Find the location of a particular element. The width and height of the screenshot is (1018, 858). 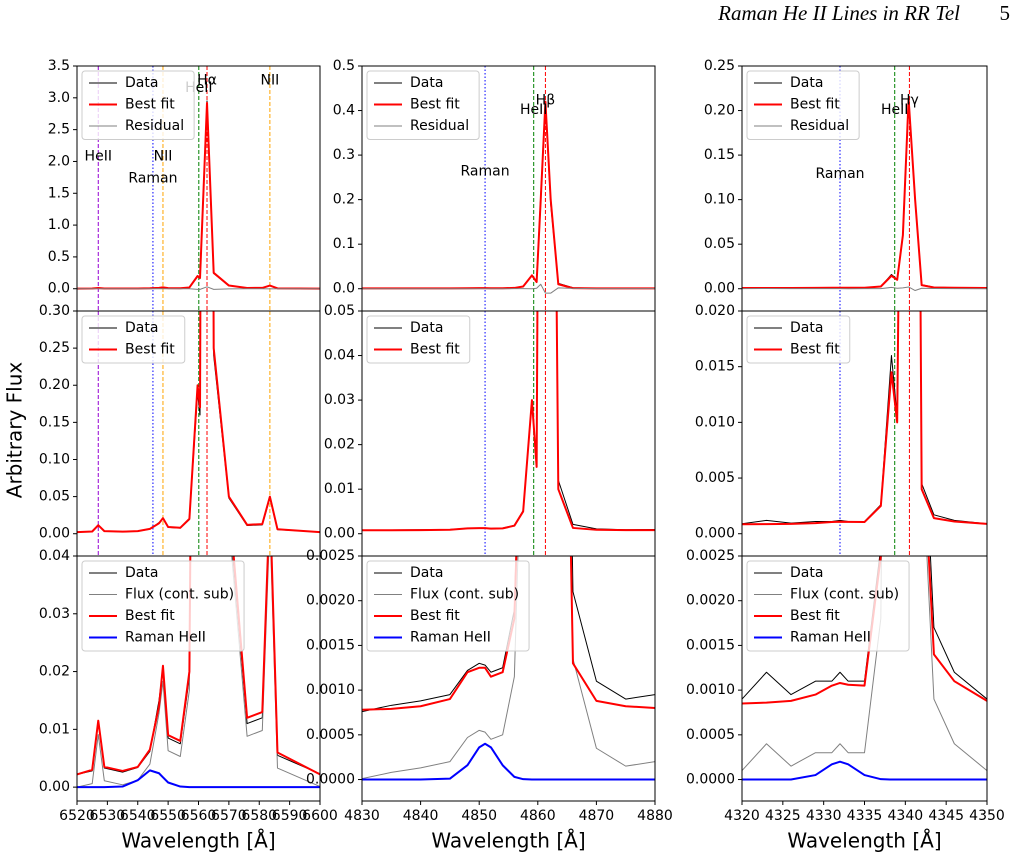

y-tick-label: 0.0015 is located at coordinates (330, 645).